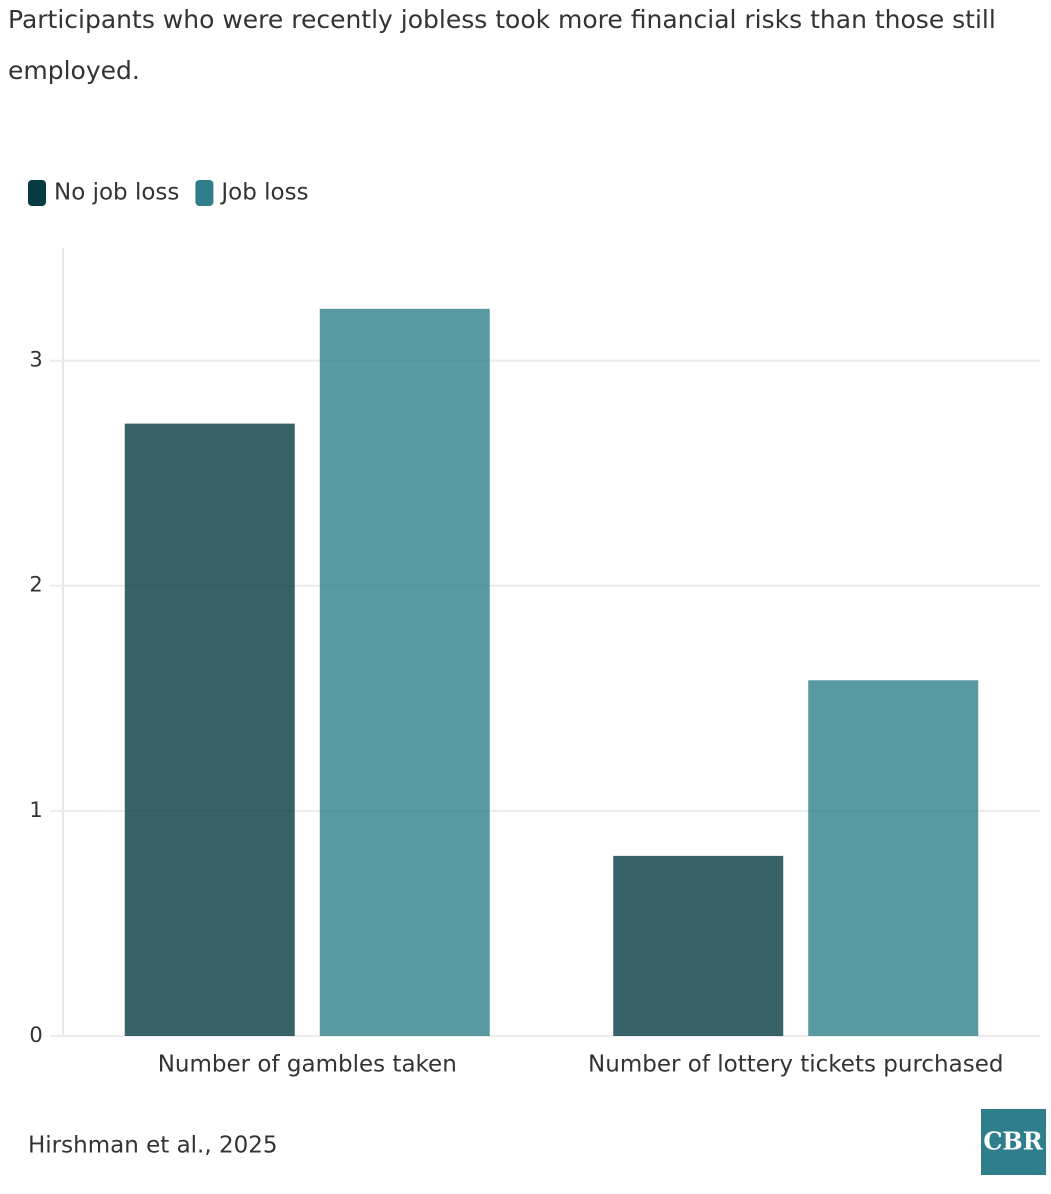 The height and width of the screenshot is (1194, 1051). I want to click on legend-label: Job loss, so click(263, 193).